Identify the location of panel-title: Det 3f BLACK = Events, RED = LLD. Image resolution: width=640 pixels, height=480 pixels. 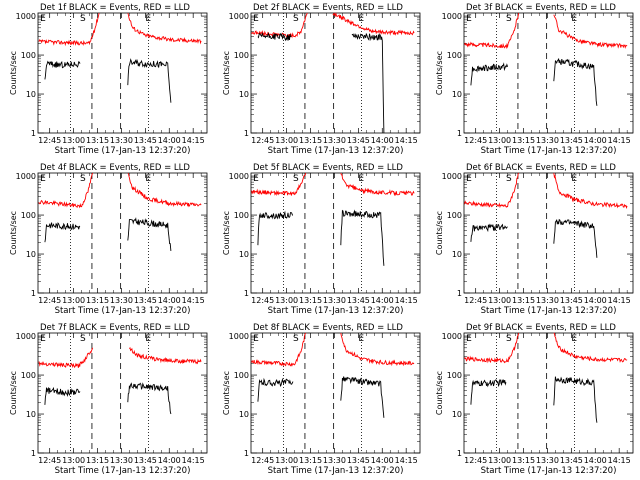
(541, 8).